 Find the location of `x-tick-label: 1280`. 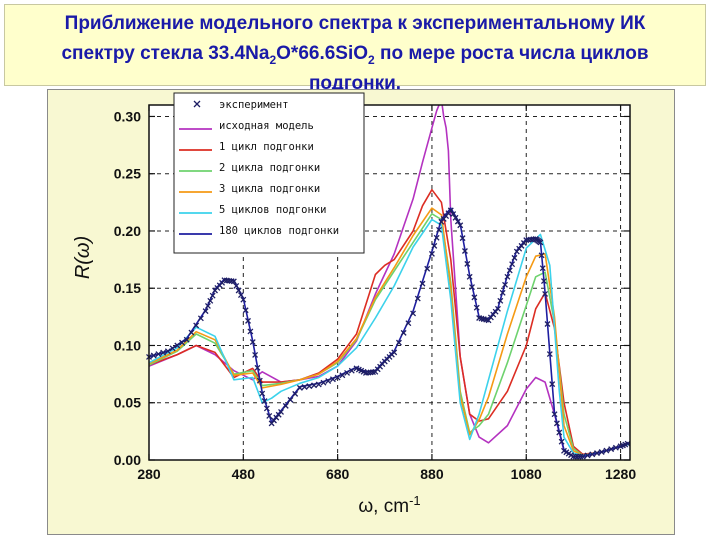

x-tick-label: 1280 is located at coordinates (620, 474).